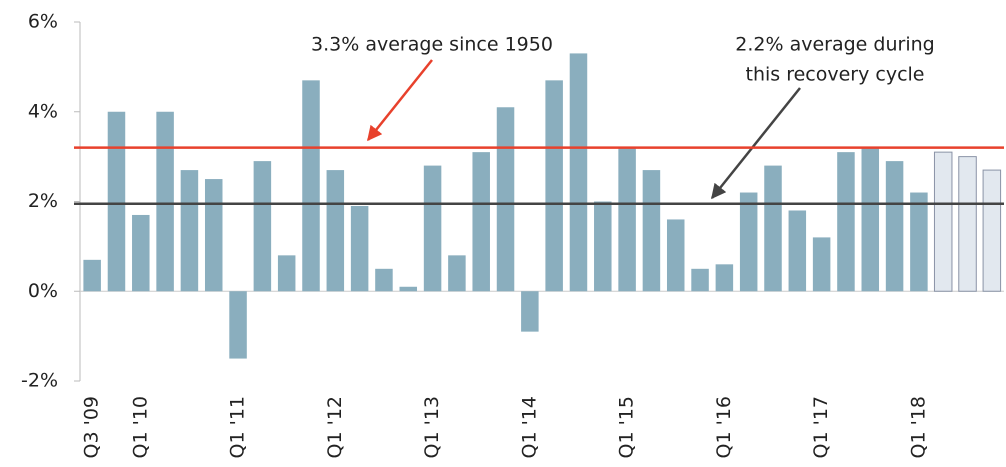 The width and height of the screenshot is (1006, 467). I want to click on x-tick-label: Q1 '12, so click(335, 427).